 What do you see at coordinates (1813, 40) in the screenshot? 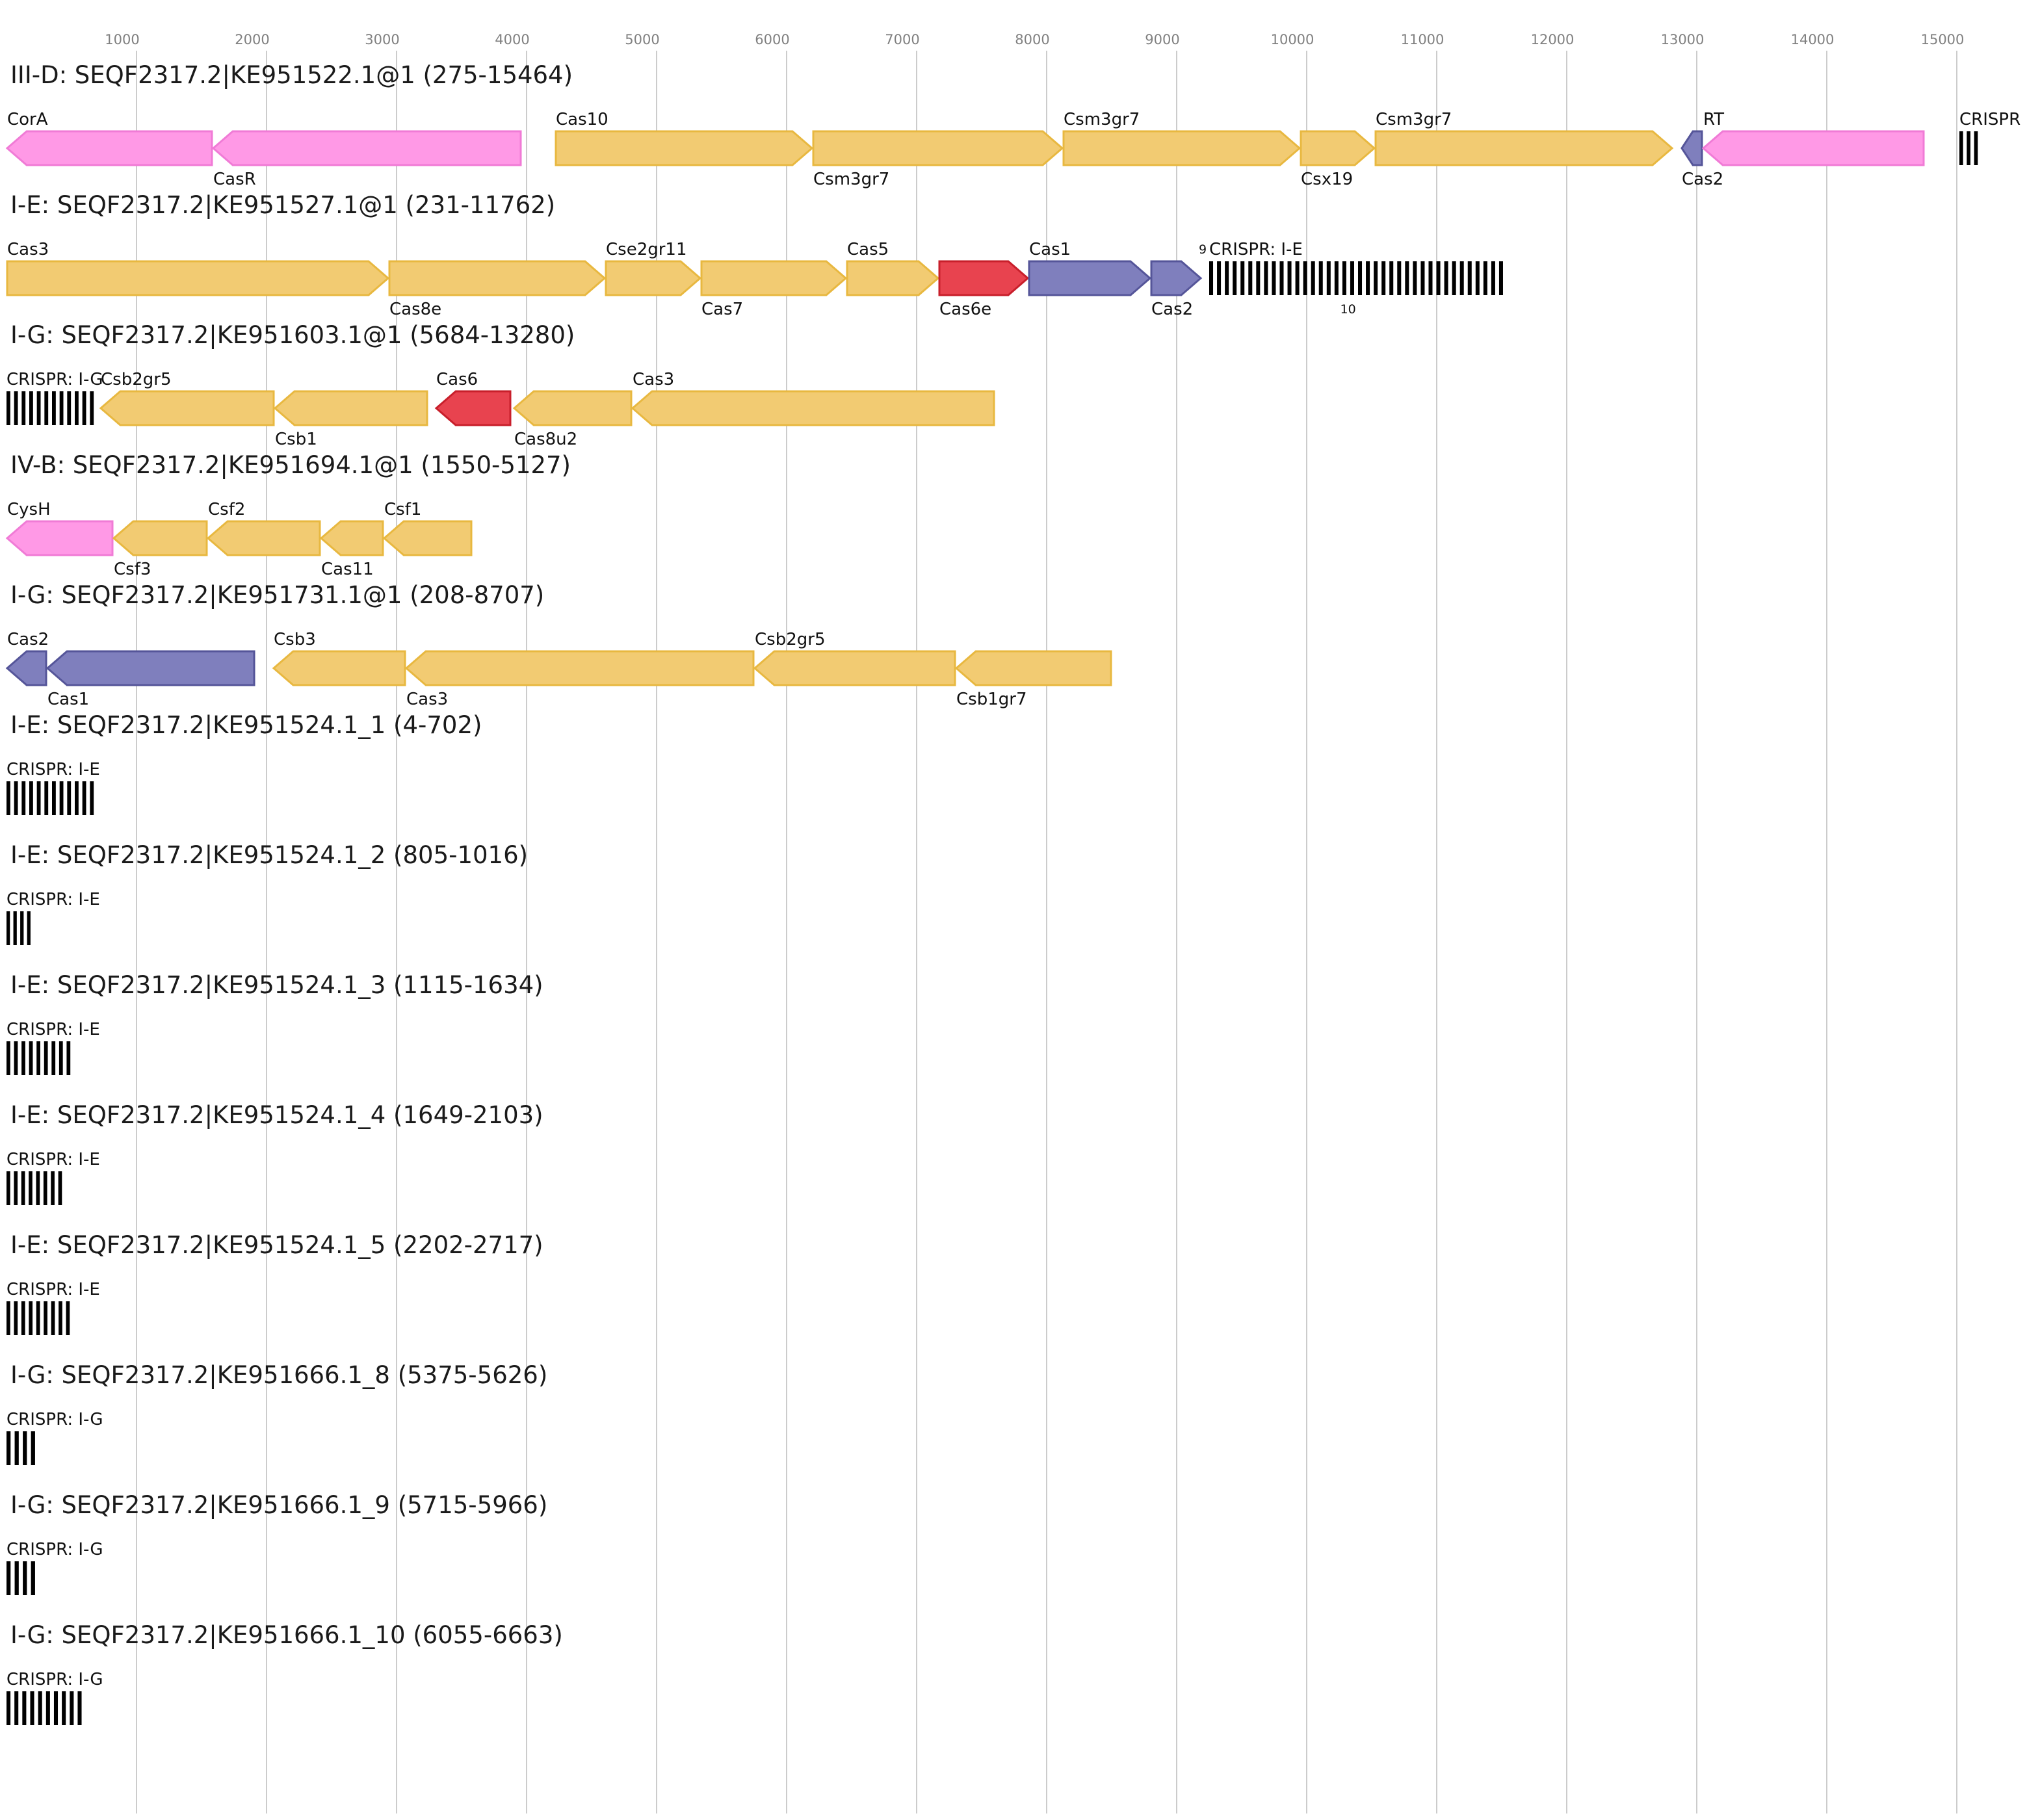
I see `axis-tick-label: 14000` at bounding box center [1813, 40].